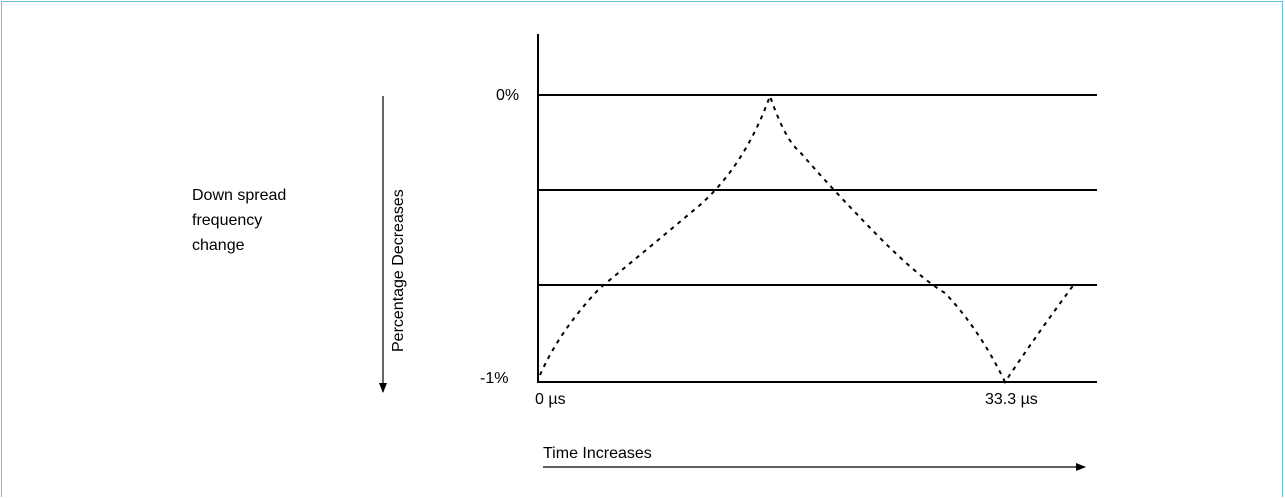  I want to click on x-label-end: 33.3 µs, so click(1011, 399).